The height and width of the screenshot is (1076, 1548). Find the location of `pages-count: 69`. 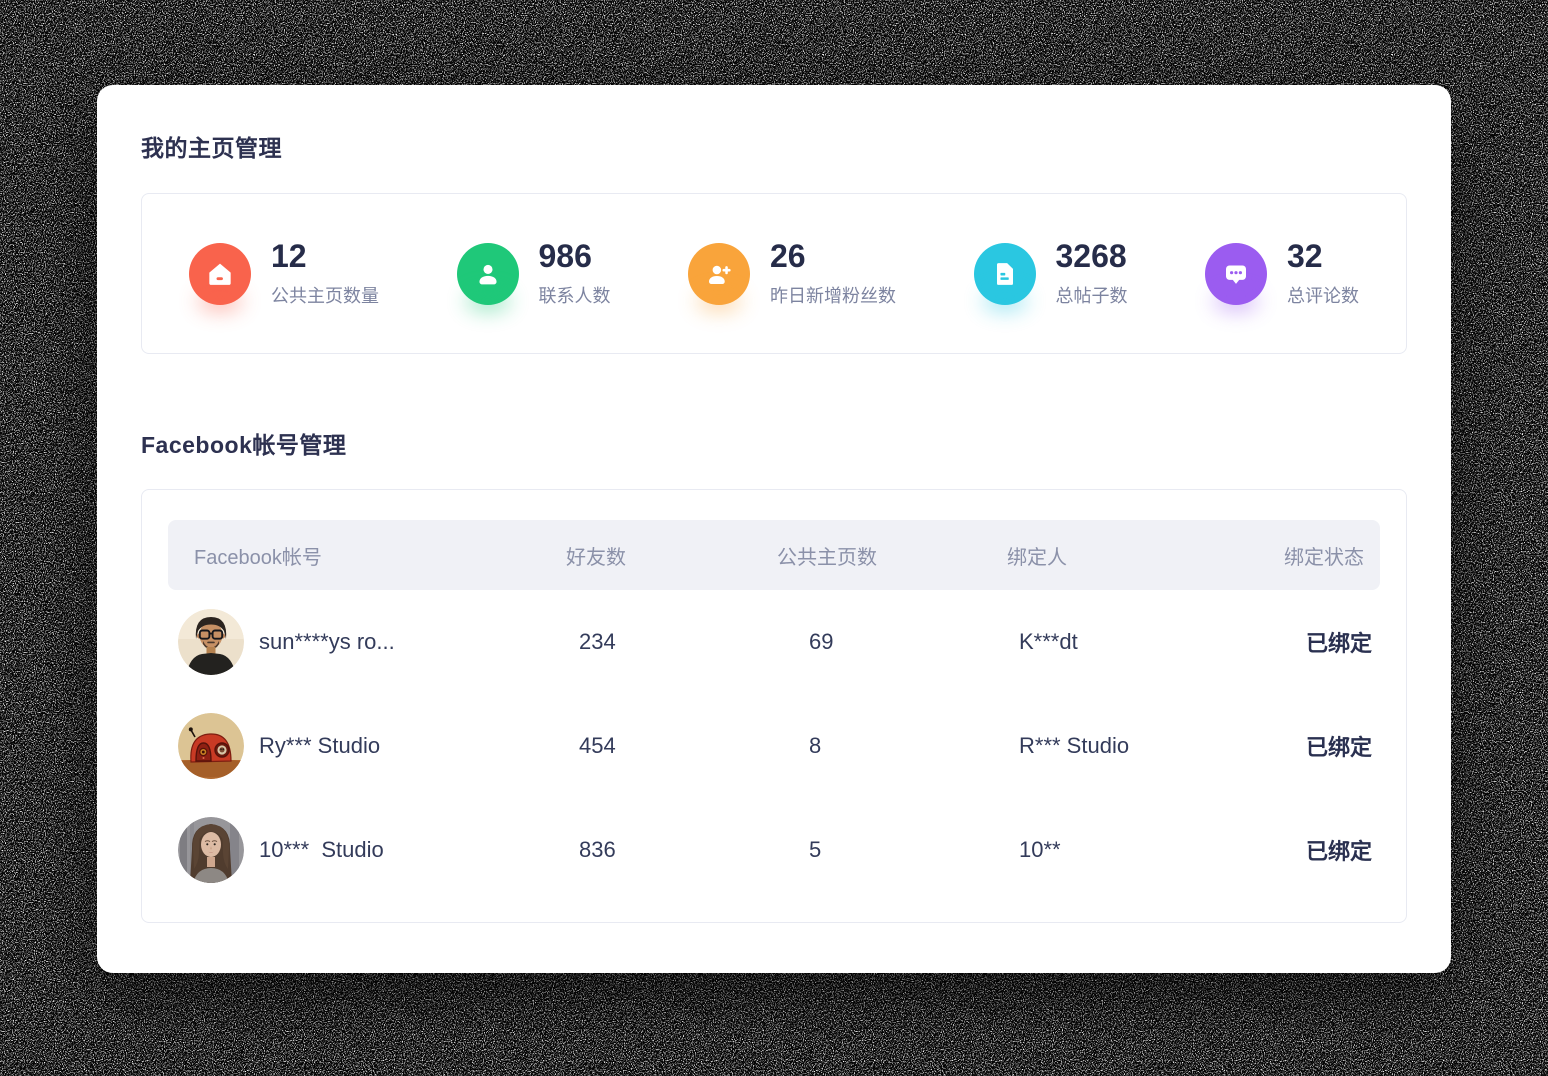

pages-count: 69 is located at coordinates (821, 641).